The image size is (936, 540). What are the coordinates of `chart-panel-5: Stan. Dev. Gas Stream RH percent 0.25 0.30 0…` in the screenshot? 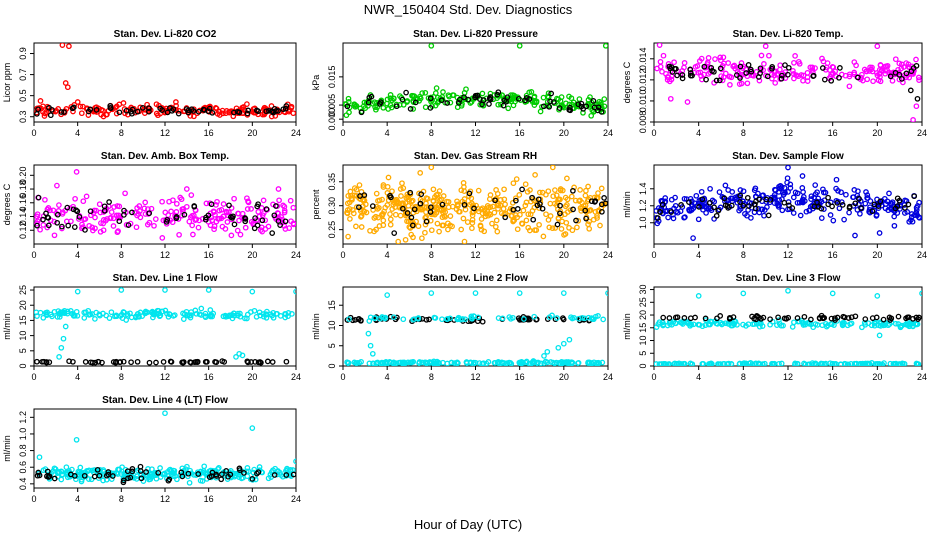 It's located at (462, 205).